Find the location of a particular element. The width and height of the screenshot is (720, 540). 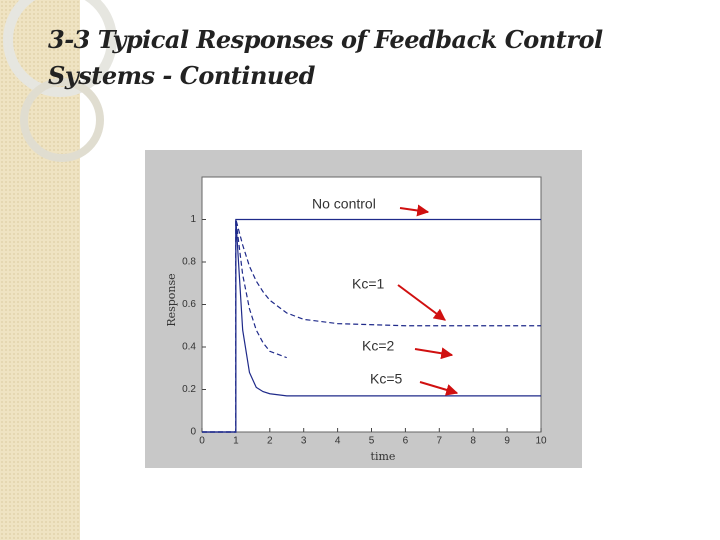

y-tick-label: 0 is located at coordinates (193, 432).